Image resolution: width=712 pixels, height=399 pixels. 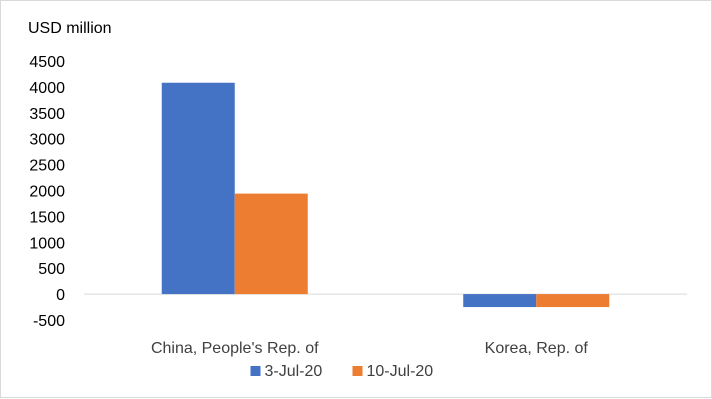 What do you see at coordinates (400, 371) in the screenshot?
I see `legend-label: 10-Jul-20` at bounding box center [400, 371].